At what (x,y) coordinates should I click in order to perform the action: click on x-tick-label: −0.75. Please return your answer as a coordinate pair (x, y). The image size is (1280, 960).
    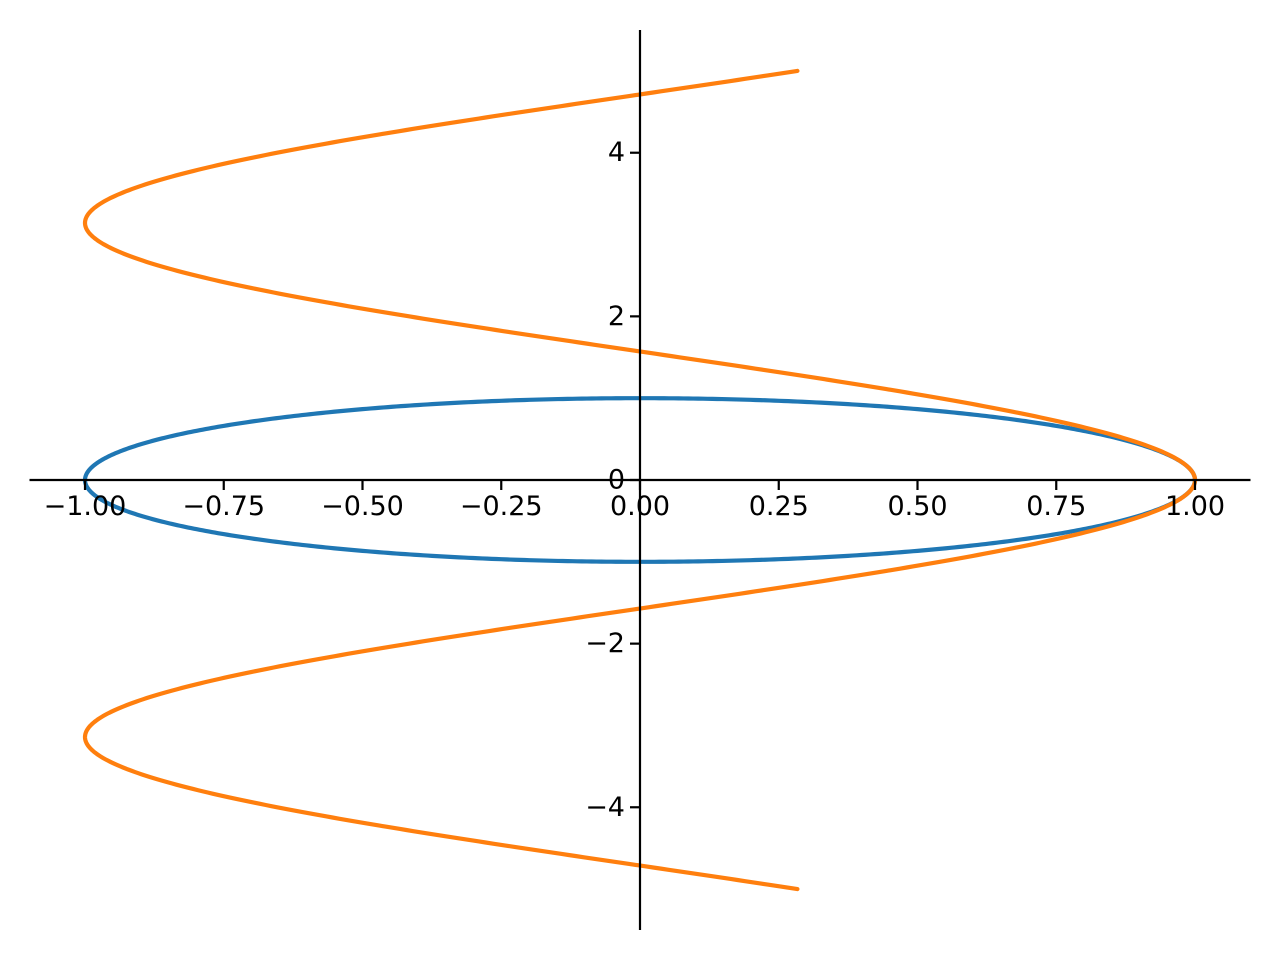
    Looking at the image, I should click on (223, 506).